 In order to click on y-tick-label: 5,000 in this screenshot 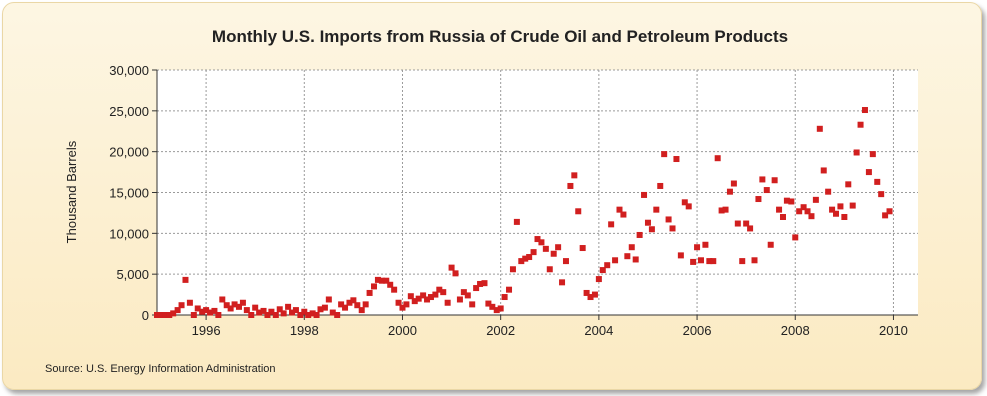, I will do `click(132, 274)`.